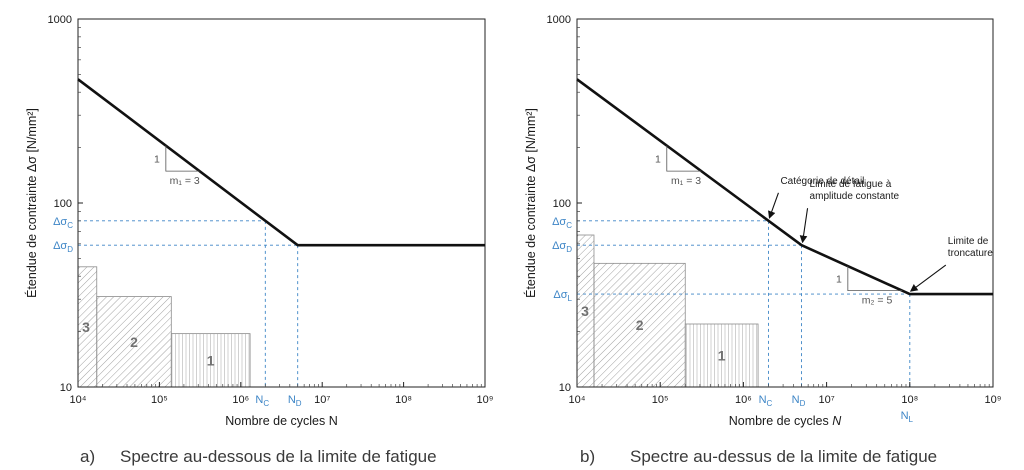 The image size is (1024, 470). What do you see at coordinates (87, 456) in the screenshot?
I see `caption-letter: a)` at bounding box center [87, 456].